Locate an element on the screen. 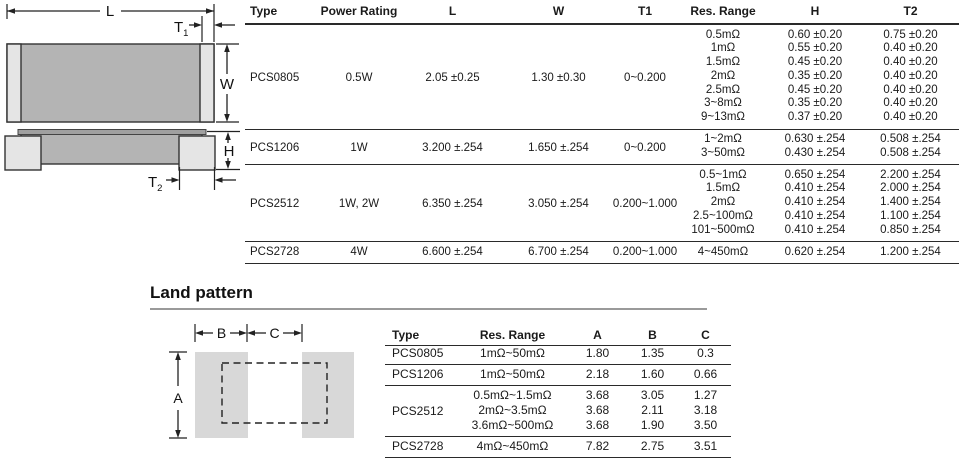 Image resolution: width=963 pixels, height=469 pixels. cell-h: 0.35 ±0.20 is located at coordinates (815, 103).